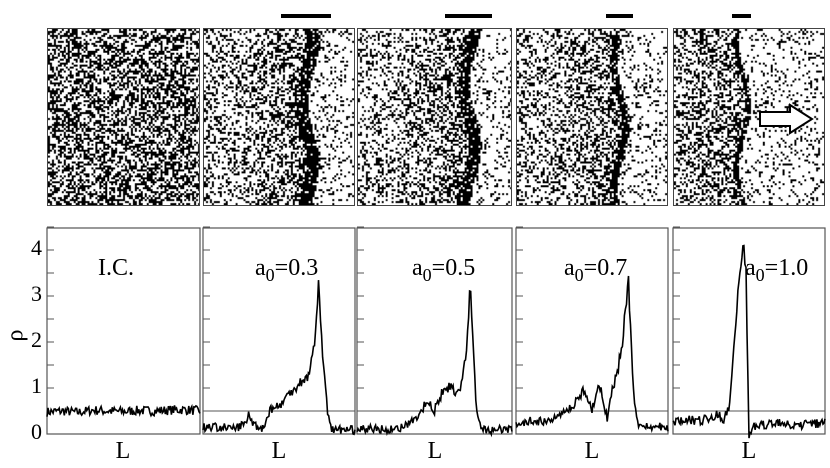 Image resolution: width=830 pixels, height=468 pixels. Describe the element at coordinates (36, 293) in the screenshot. I see `y-tick: 3` at that location.